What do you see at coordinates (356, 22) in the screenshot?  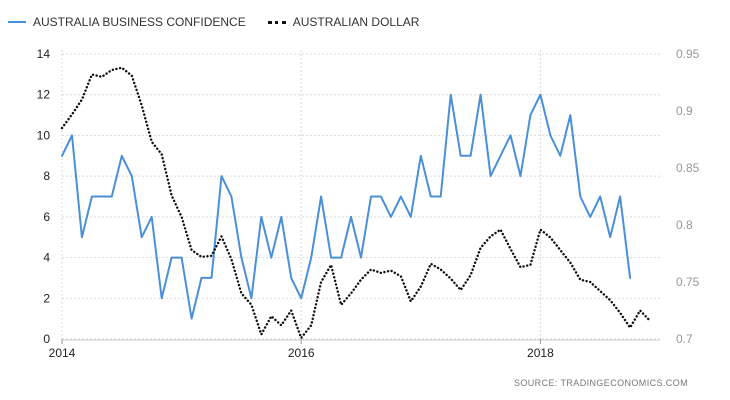 I see `legend-label-australian-dollar: AUSTRALIAN DOLLAR` at bounding box center [356, 22].